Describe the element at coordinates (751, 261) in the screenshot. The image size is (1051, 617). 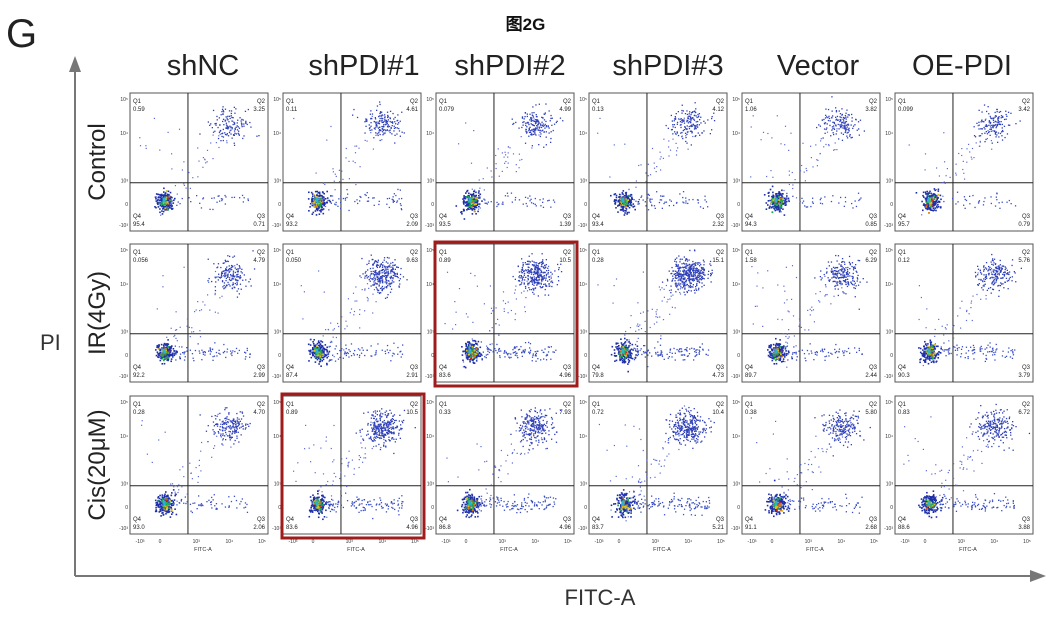
I see `quadrant-value: 1.58` at that location.